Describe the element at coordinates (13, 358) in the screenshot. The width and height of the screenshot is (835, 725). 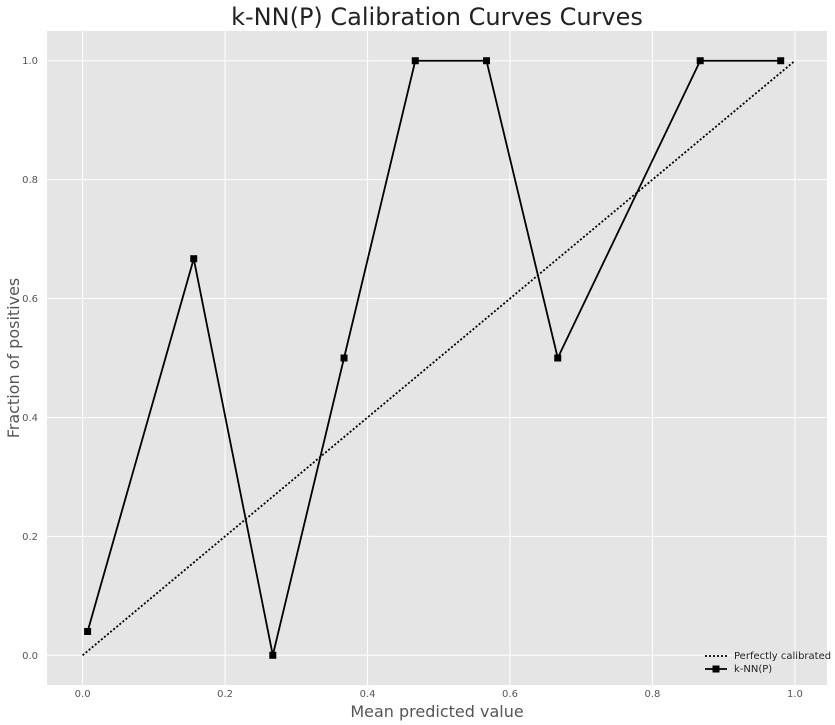
I see `y-axis-label: Fraction of positives` at that location.